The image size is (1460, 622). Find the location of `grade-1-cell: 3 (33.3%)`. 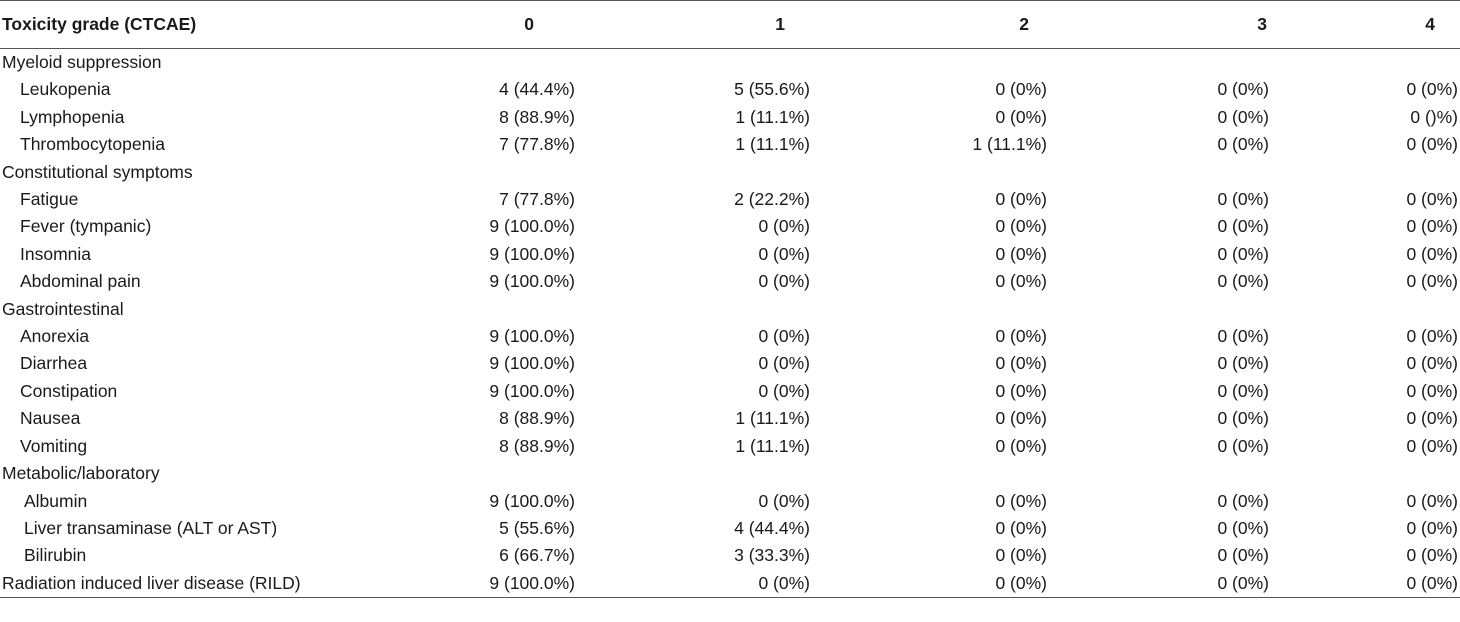

grade-1-cell: 3 (33.3%) is located at coordinates (772, 555).